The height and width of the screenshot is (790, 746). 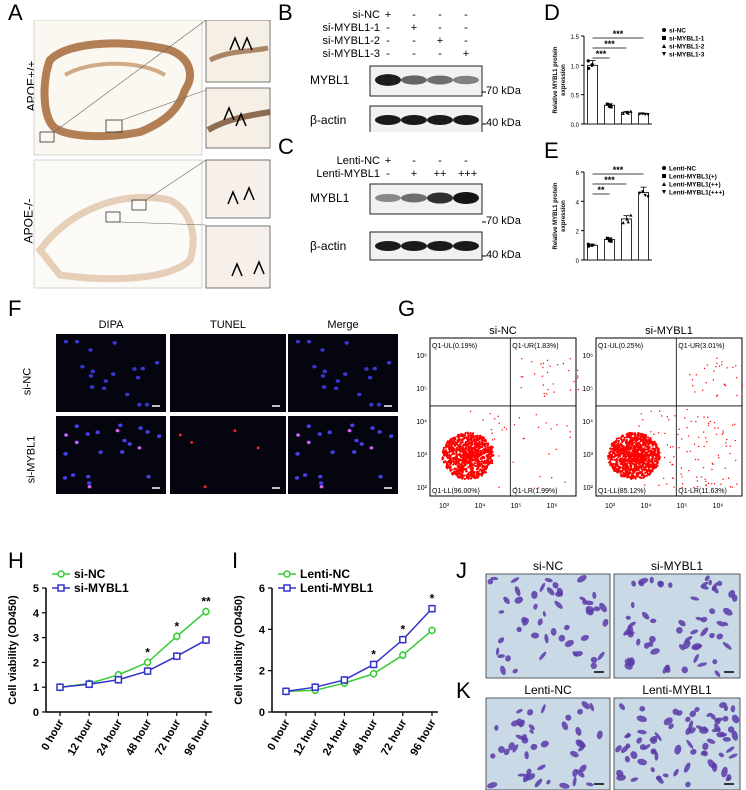 I want to click on actin-band, so click(x=466, y=120).